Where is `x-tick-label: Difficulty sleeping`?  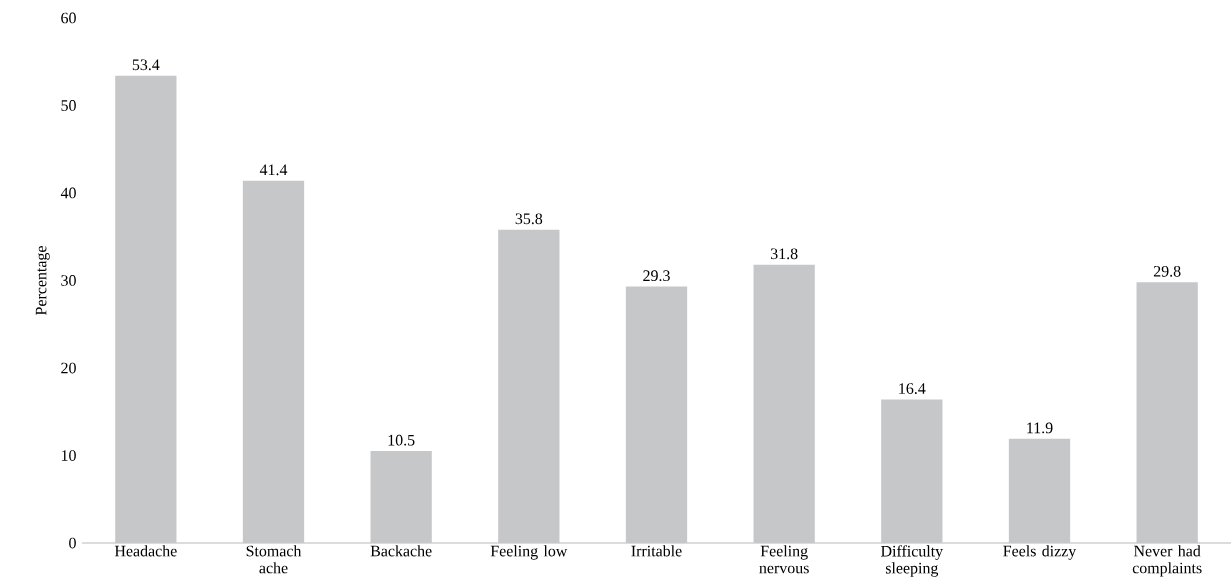
x-tick-label: Difficulty sleeping is located at coordinates (912, 561).